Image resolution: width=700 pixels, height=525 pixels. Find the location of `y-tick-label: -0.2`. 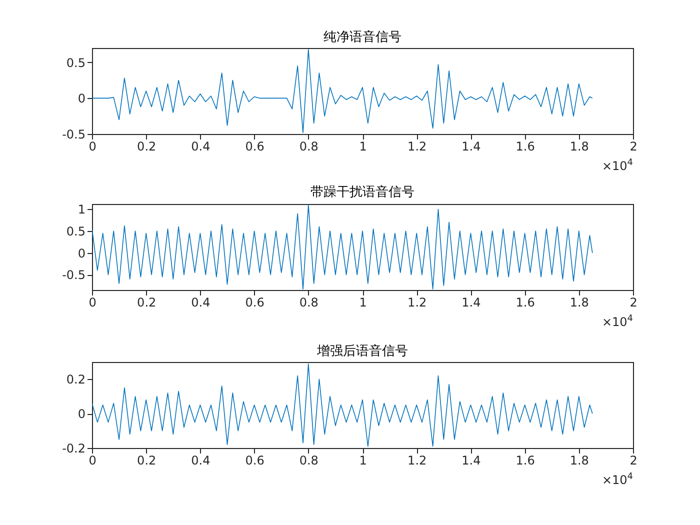

y-tick-label: -0.2 is located at coordinates (74, 449).